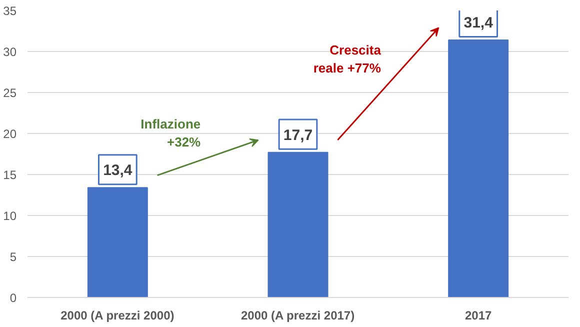 Image resolution: width=580 pixels, height=327 pixels. I want to click on y-tick-label: 30, so click(10, 52).